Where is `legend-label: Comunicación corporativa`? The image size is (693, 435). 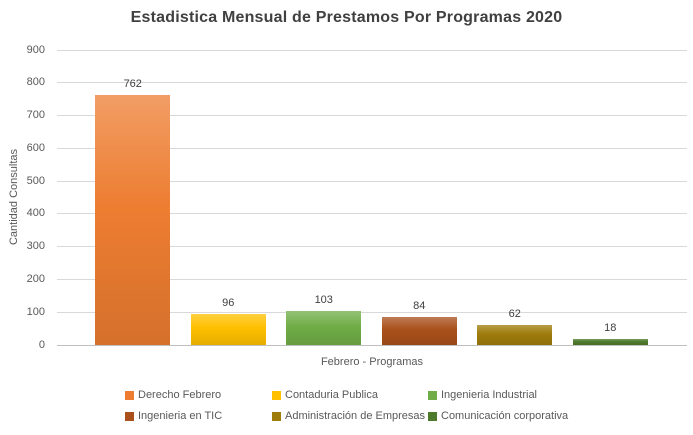 legend-label: Comunicación corporativa is located at coordinates (505, 416).